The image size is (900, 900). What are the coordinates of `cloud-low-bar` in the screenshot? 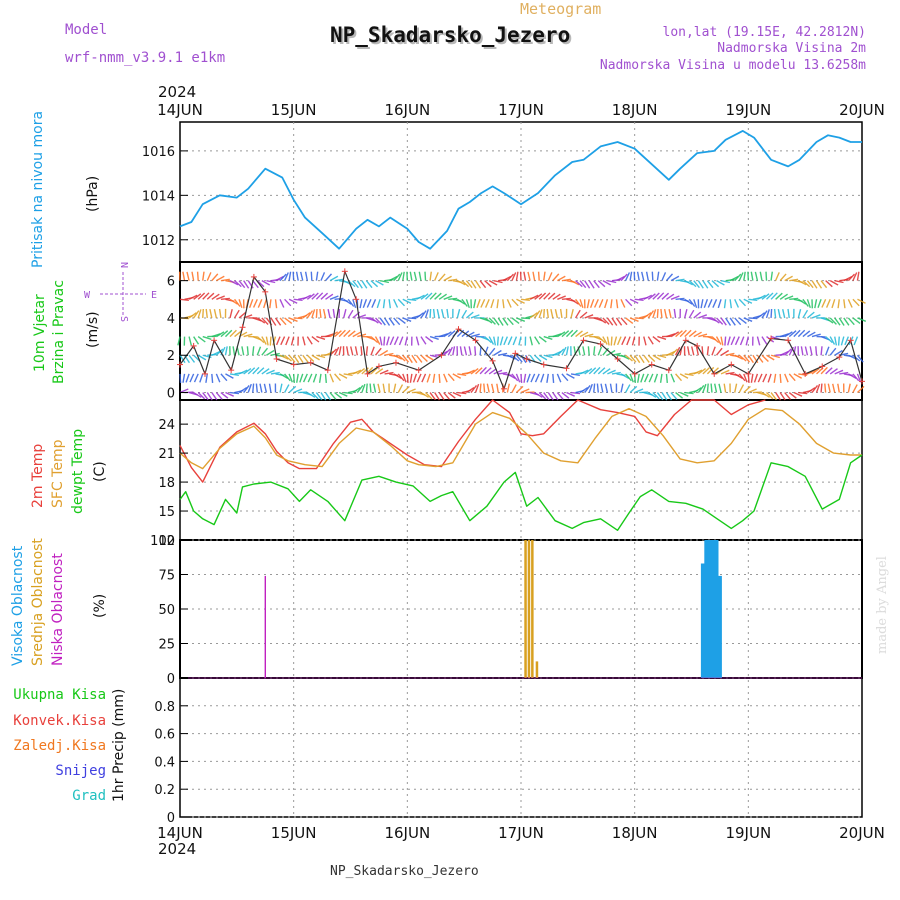 It's located at (265, 626).